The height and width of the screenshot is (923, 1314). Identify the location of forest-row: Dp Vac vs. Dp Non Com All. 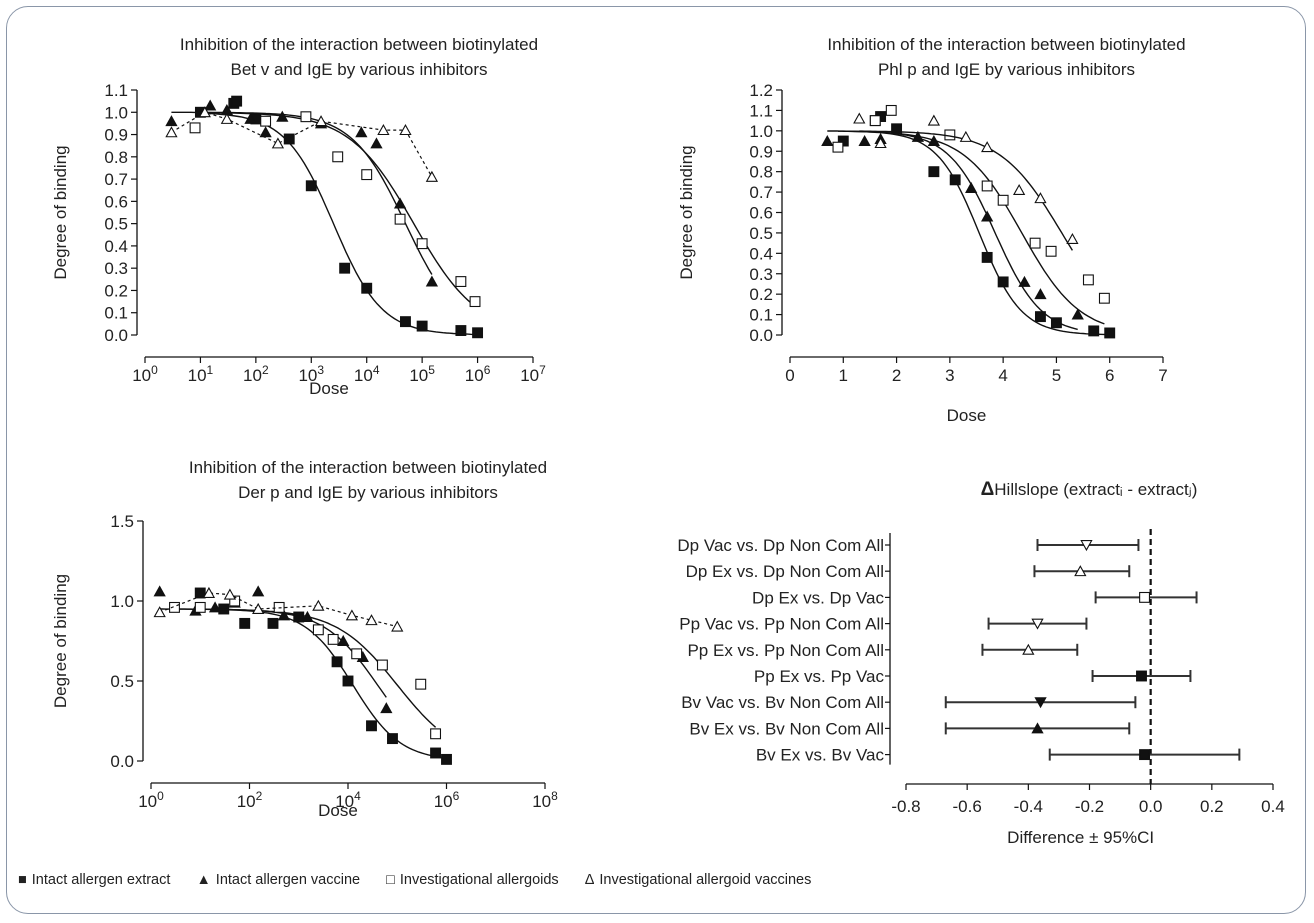
(908, 545).